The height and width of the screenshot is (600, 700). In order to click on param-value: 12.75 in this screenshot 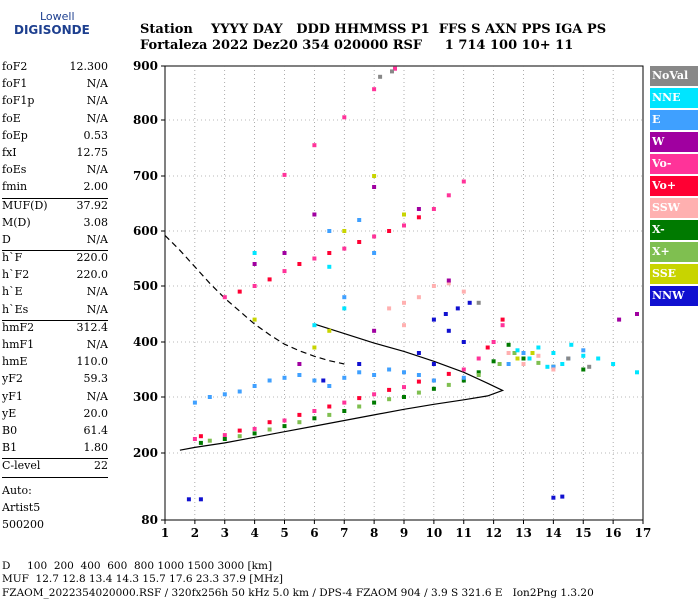, I will do `click(92, 152)`.